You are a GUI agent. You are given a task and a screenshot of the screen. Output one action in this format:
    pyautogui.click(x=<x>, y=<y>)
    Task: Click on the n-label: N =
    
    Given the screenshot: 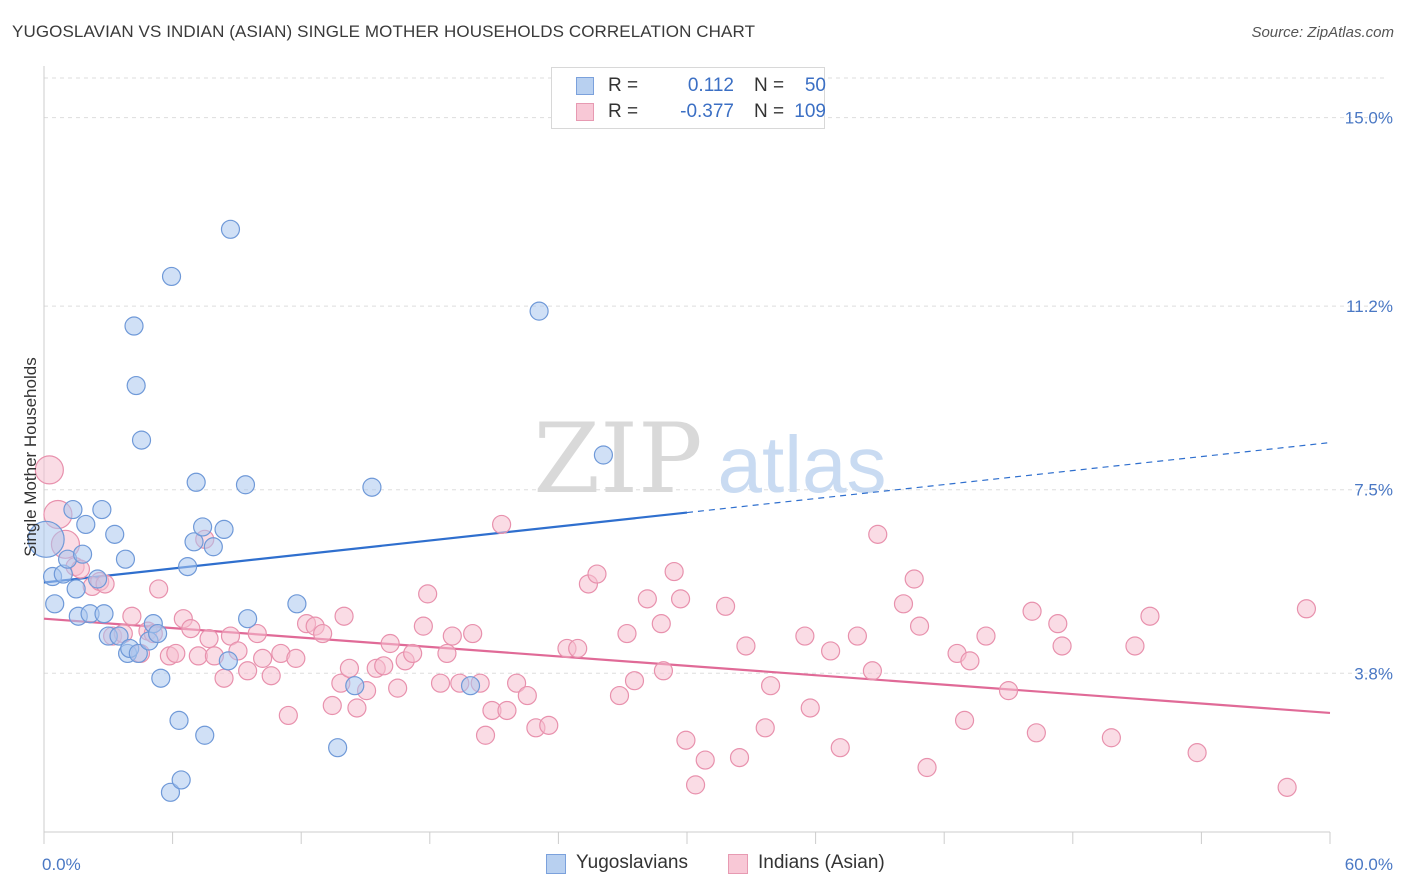 What is the action you would take?
    pyautogui.click(x=769, y=85)
    